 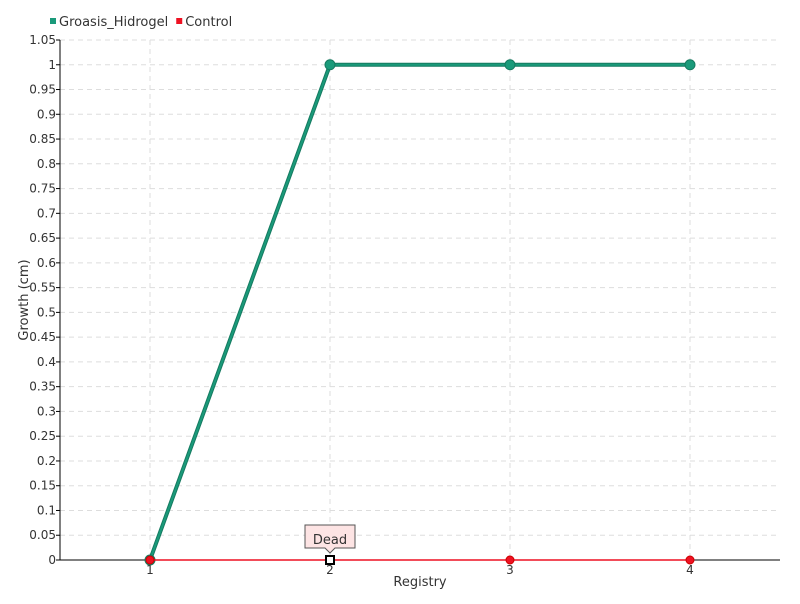 What do you see at coordinates (52, 65) in the screenshot?
I see `y-tick-label: 1` at bounding box center [52, 65].